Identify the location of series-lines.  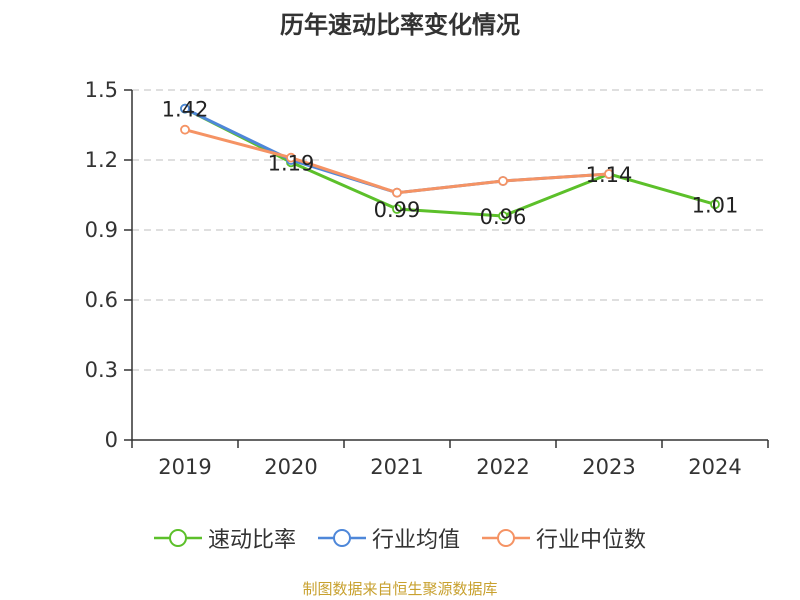
(450, 162).